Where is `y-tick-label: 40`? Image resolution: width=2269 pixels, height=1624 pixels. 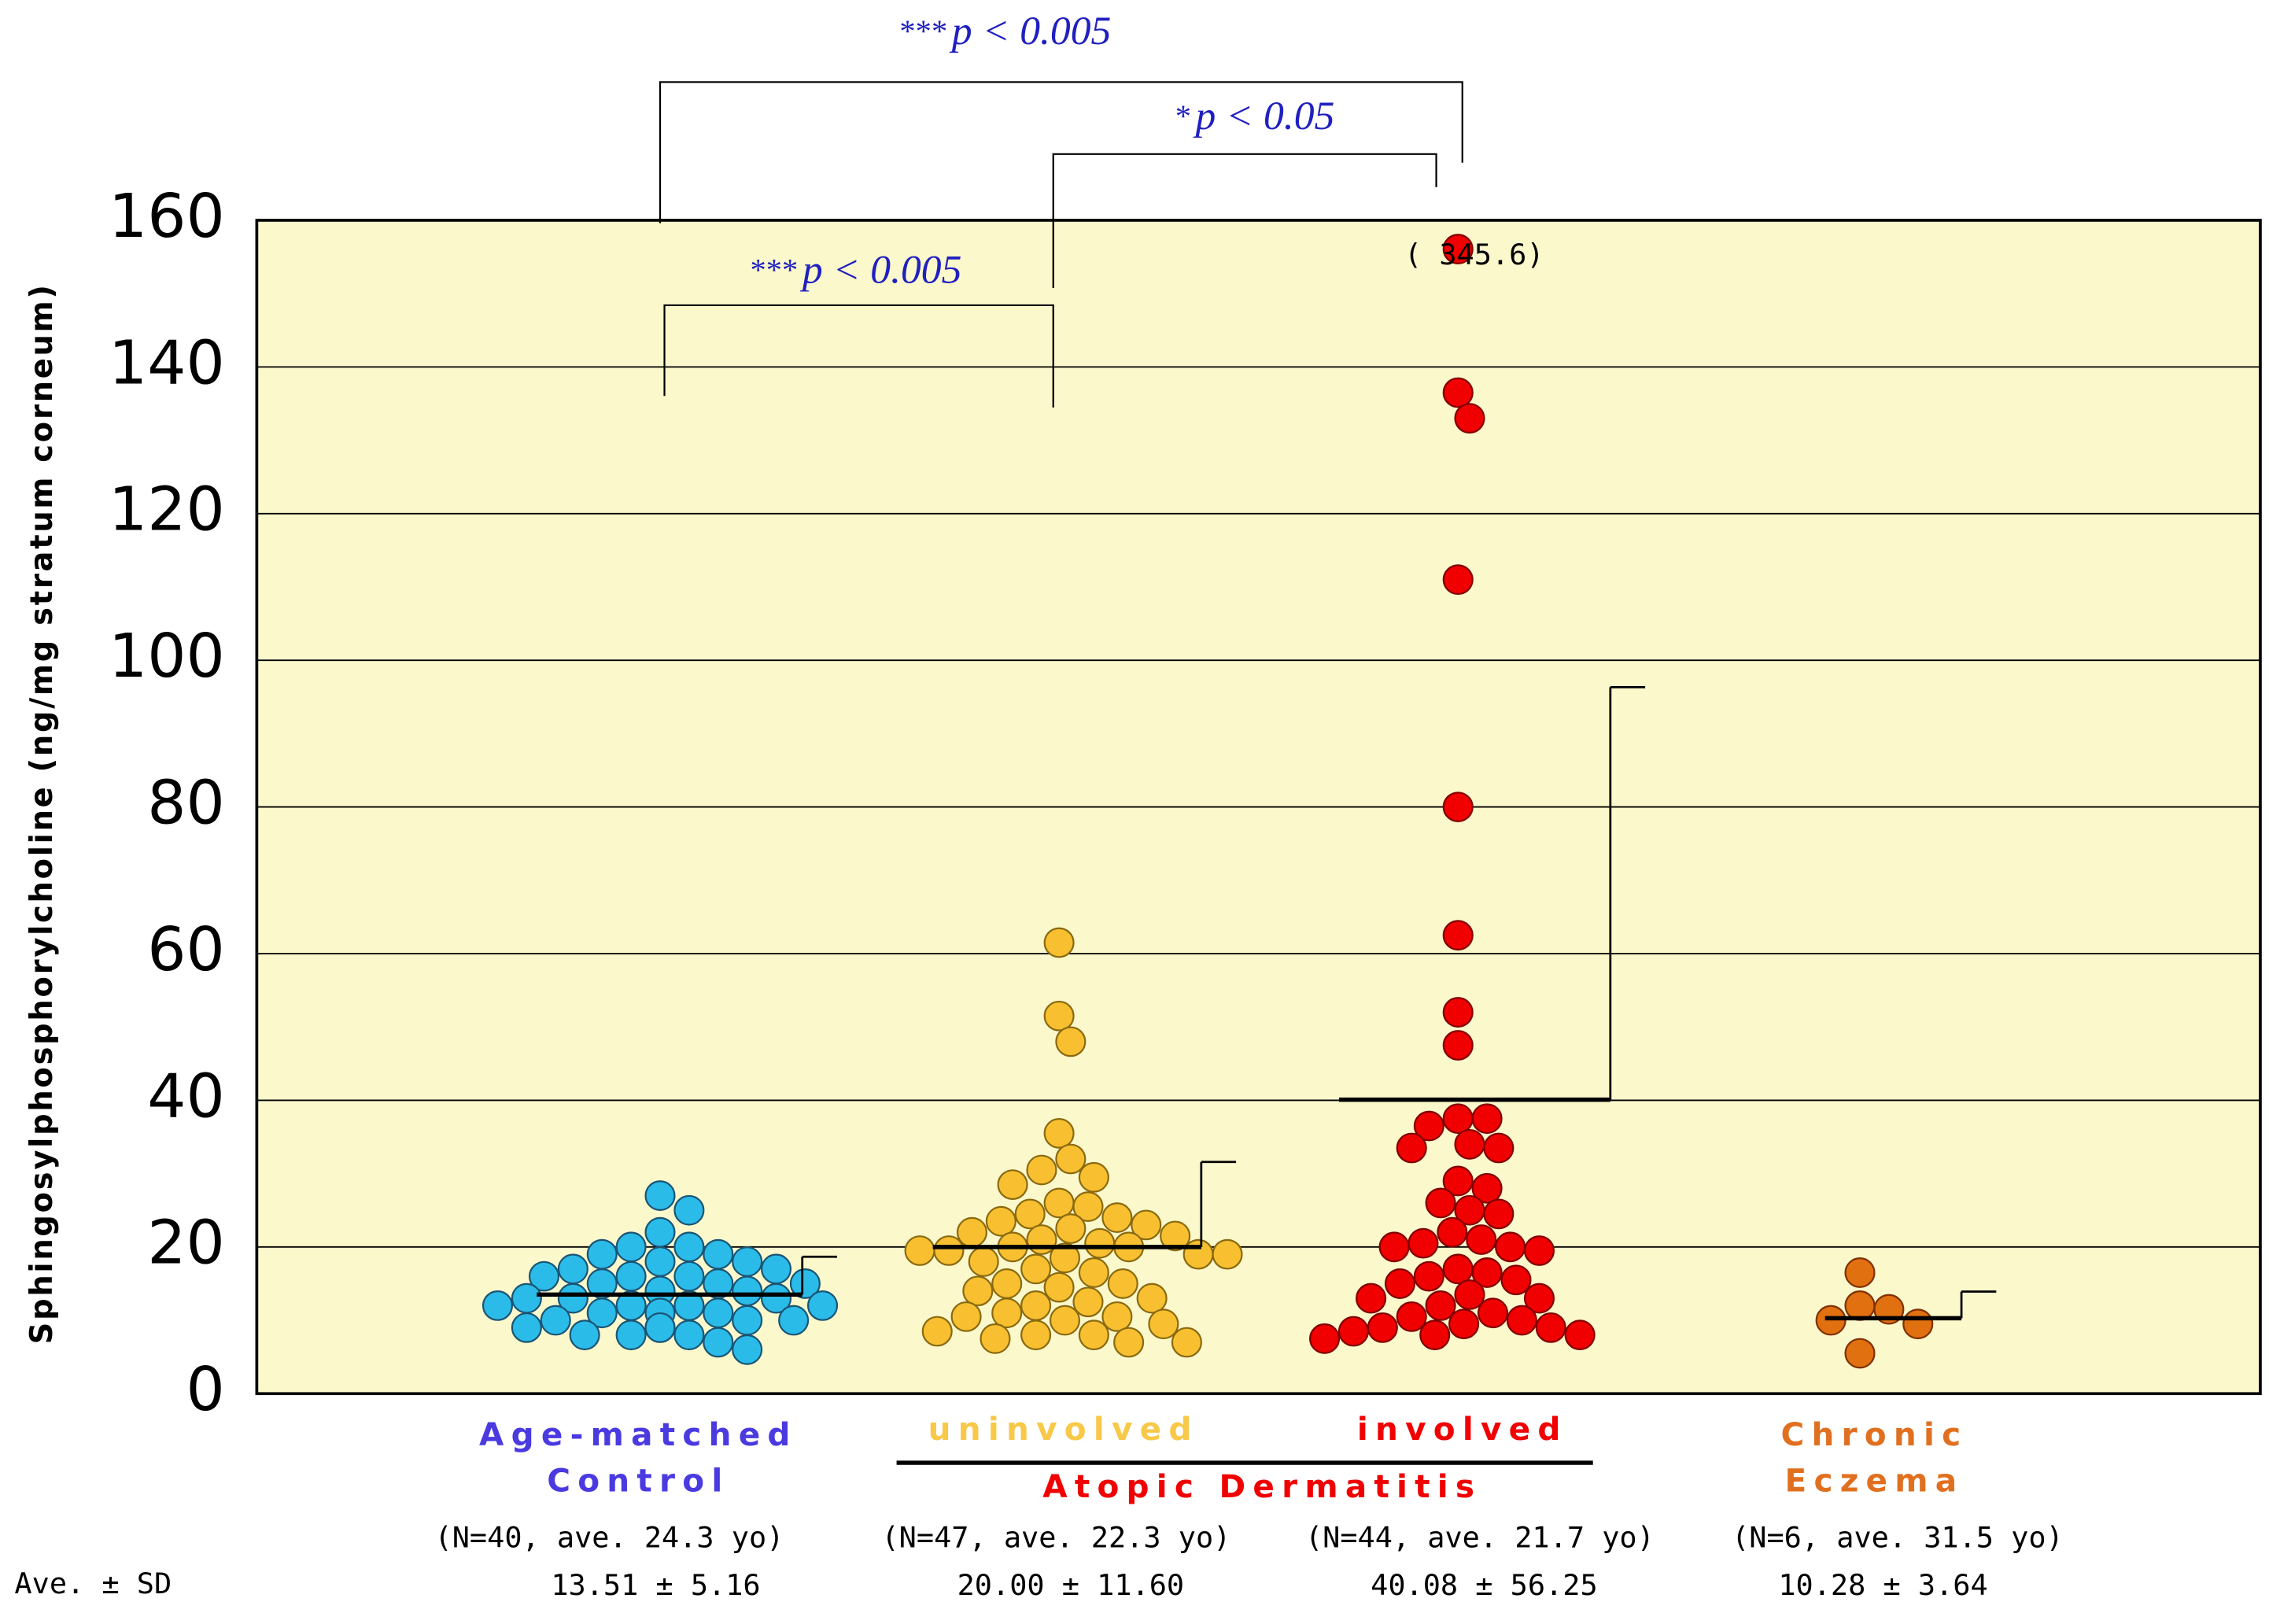
y-tick-label: 40 is located at coordinates (186, 1096).